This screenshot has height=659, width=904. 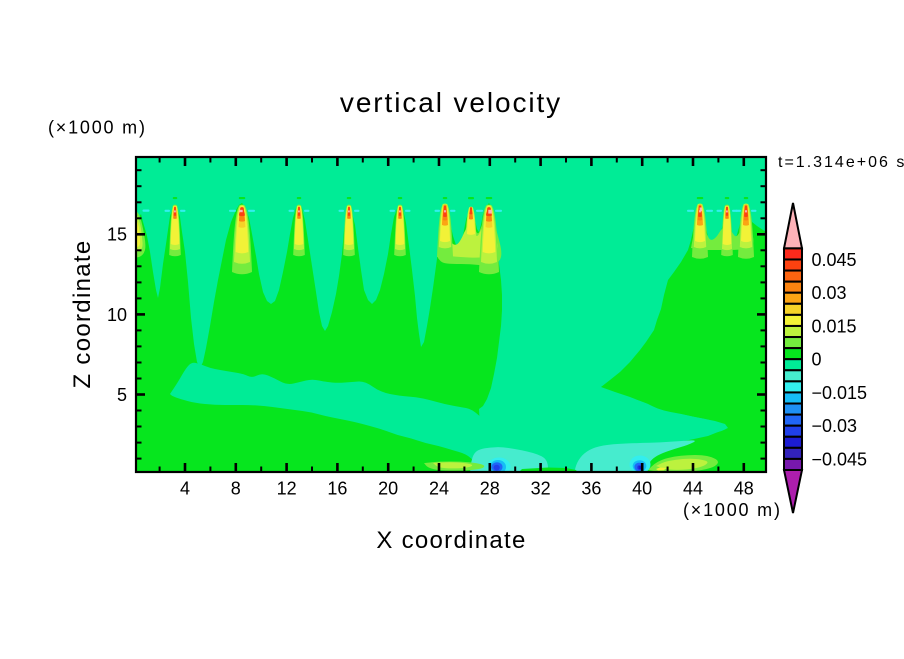 What do you see at coordinates (817, 360) in the screenshot?
I see `svg-text: 0` at bounding box center [817, 360].